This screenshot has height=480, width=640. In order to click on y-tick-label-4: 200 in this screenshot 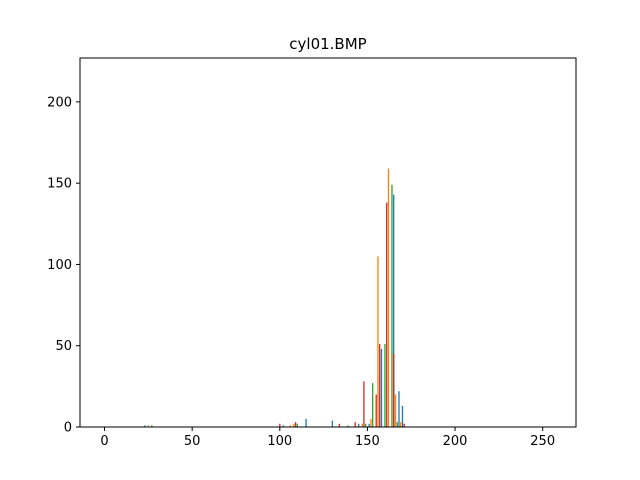, I will do `click(59, 102)`.